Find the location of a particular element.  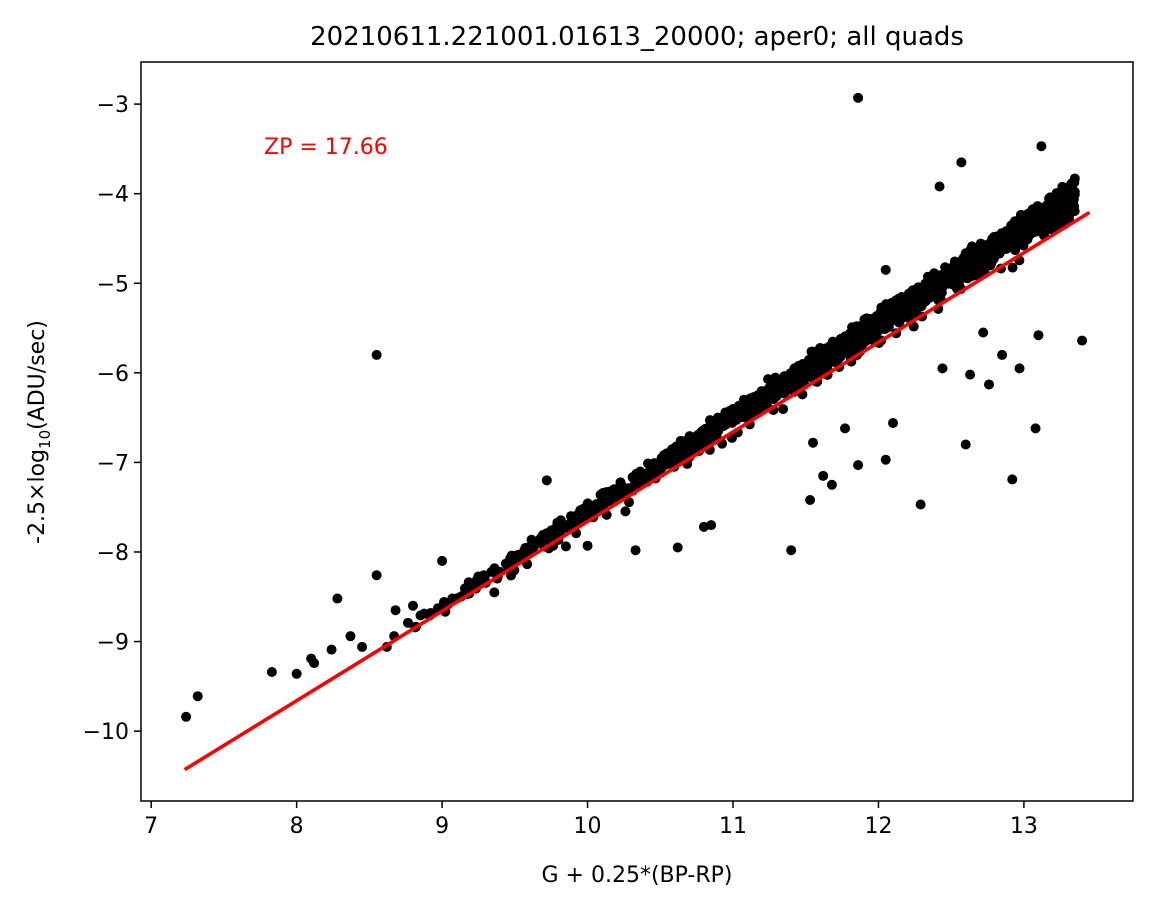

y-axis: −3 −4 −5 −6 −7 −8 −9 −10 is located at coordinates (112, 419).